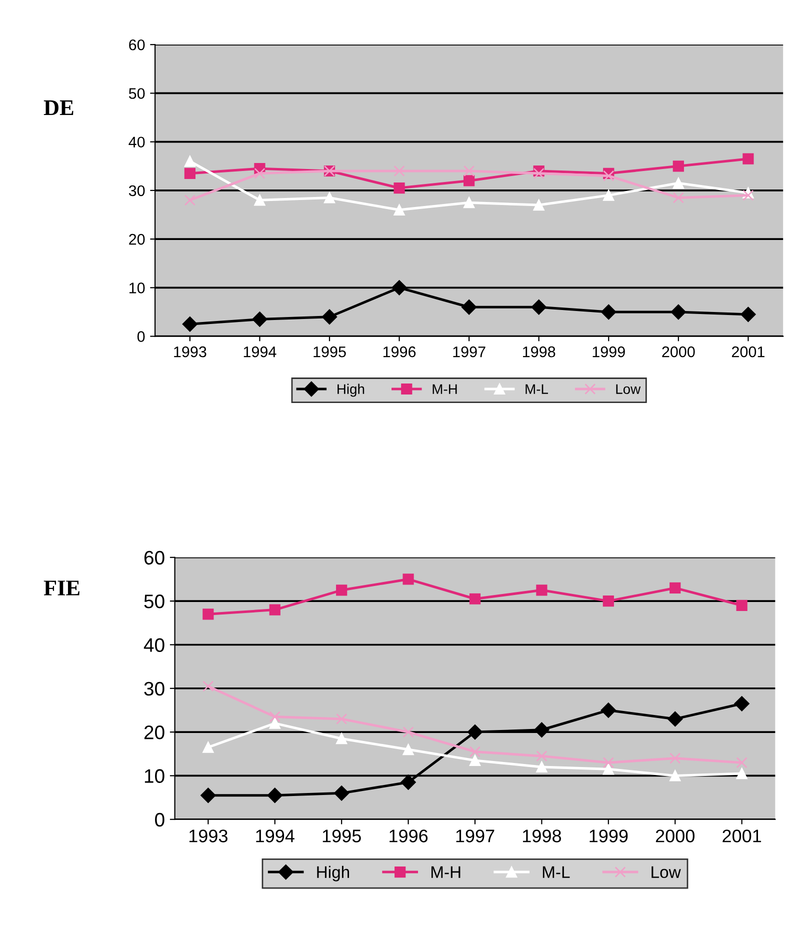  What do you see at coordinates (62, 588) in the screenshot?
I see `text: FIE` at bounding box center [62, 588].